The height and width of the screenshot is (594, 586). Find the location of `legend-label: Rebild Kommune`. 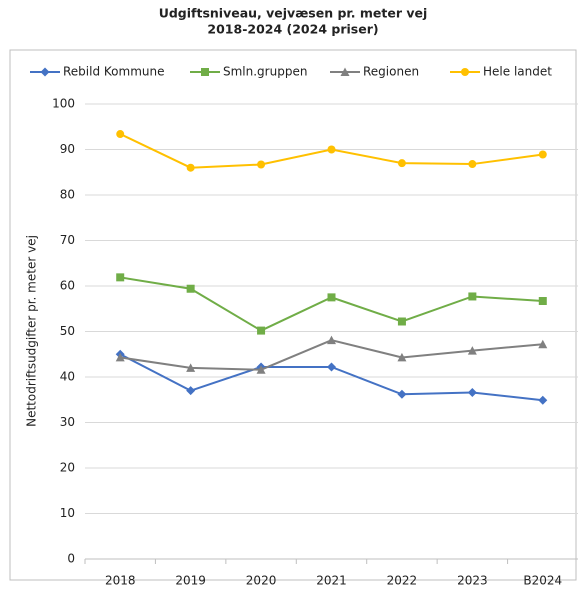

legend-label: Rebild Kommune is located at coordinates (113, 72).